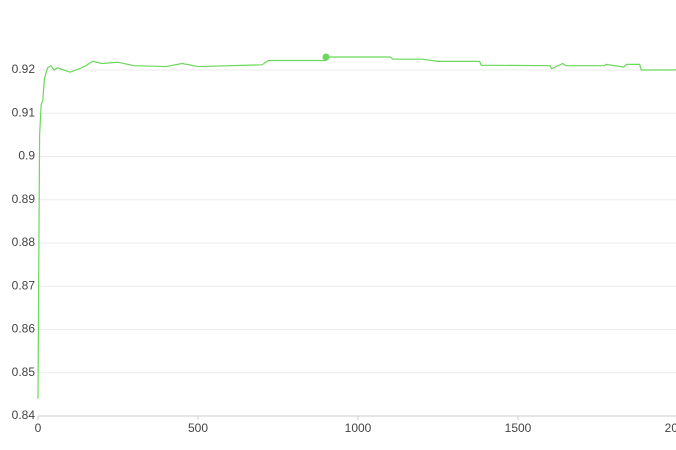 The width and height of the screenshot is (676, 450). What do you see at coordinates (326, 57) in the screenshot?
I see `highlight-point` at bounding box center [326, 57].